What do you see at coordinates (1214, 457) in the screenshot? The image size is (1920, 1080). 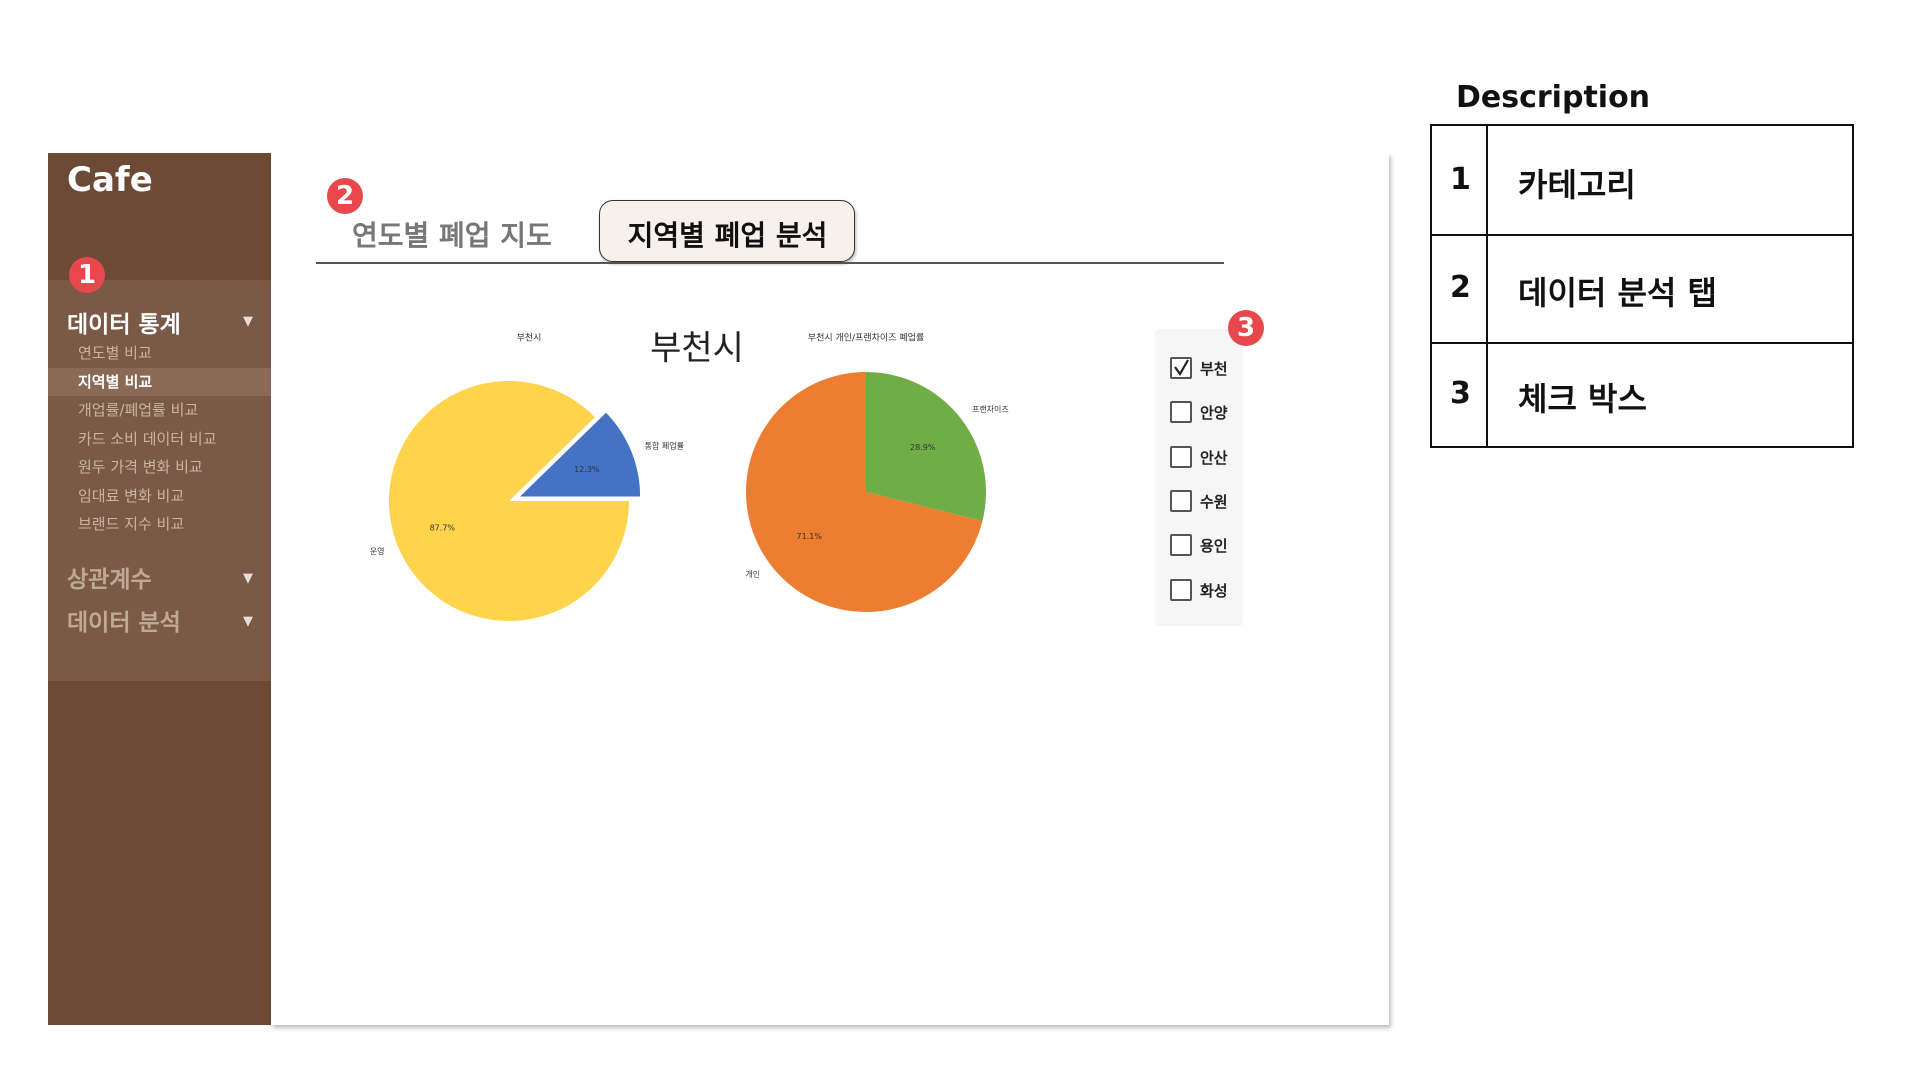 I see `checkbox-label: 안산` at bounding box center [1214, 457].